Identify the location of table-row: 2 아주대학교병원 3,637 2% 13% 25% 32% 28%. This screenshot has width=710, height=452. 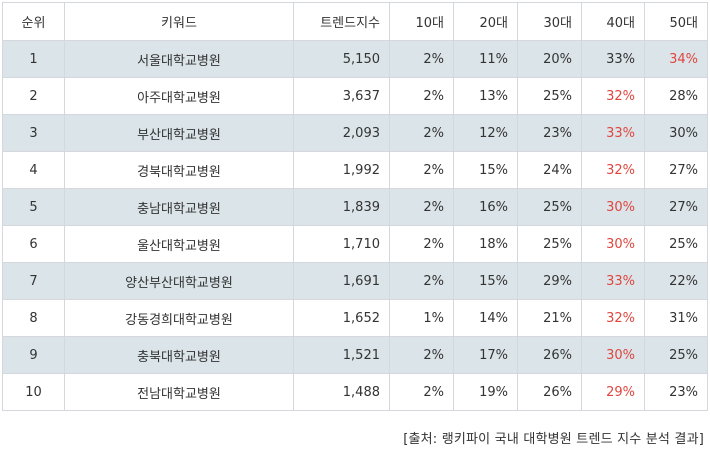
(355, 96).